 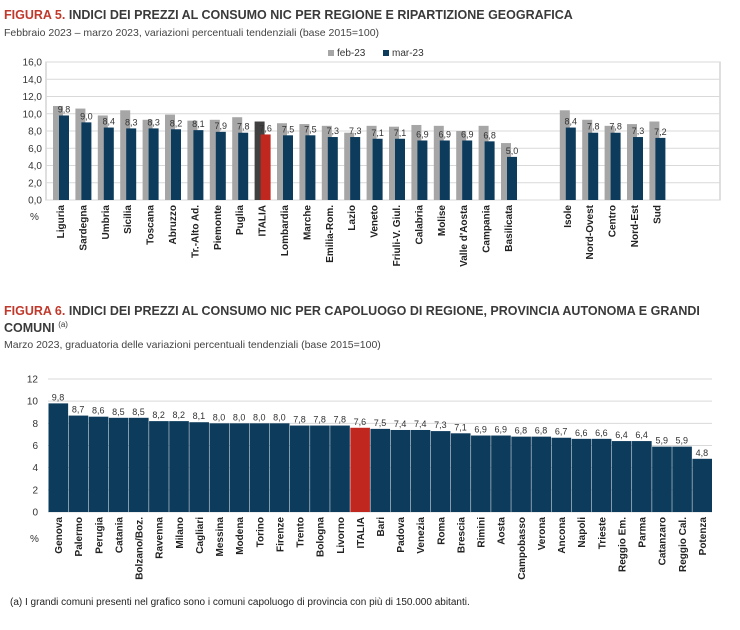 I want to click on x-tick-label: Sardegna, so click(x=83, y=228).